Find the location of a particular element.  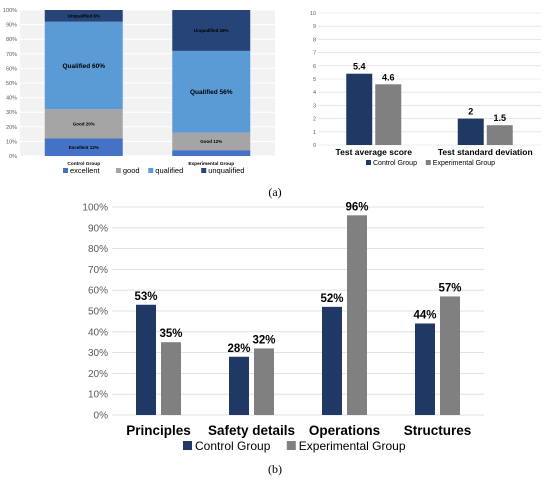

data-label: 28% is located at coordinates (238, 349).